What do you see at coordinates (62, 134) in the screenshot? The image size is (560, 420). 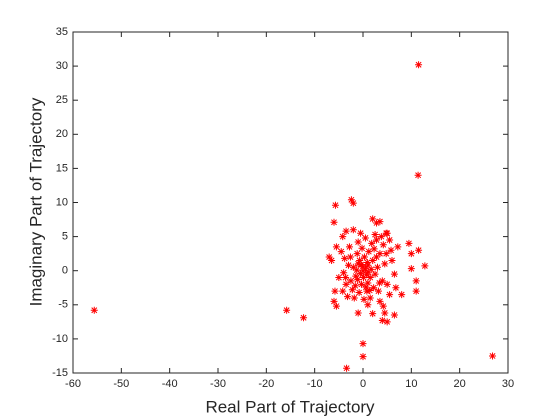 I see `y-tick-label: 20` at bounding box center [62, 134].